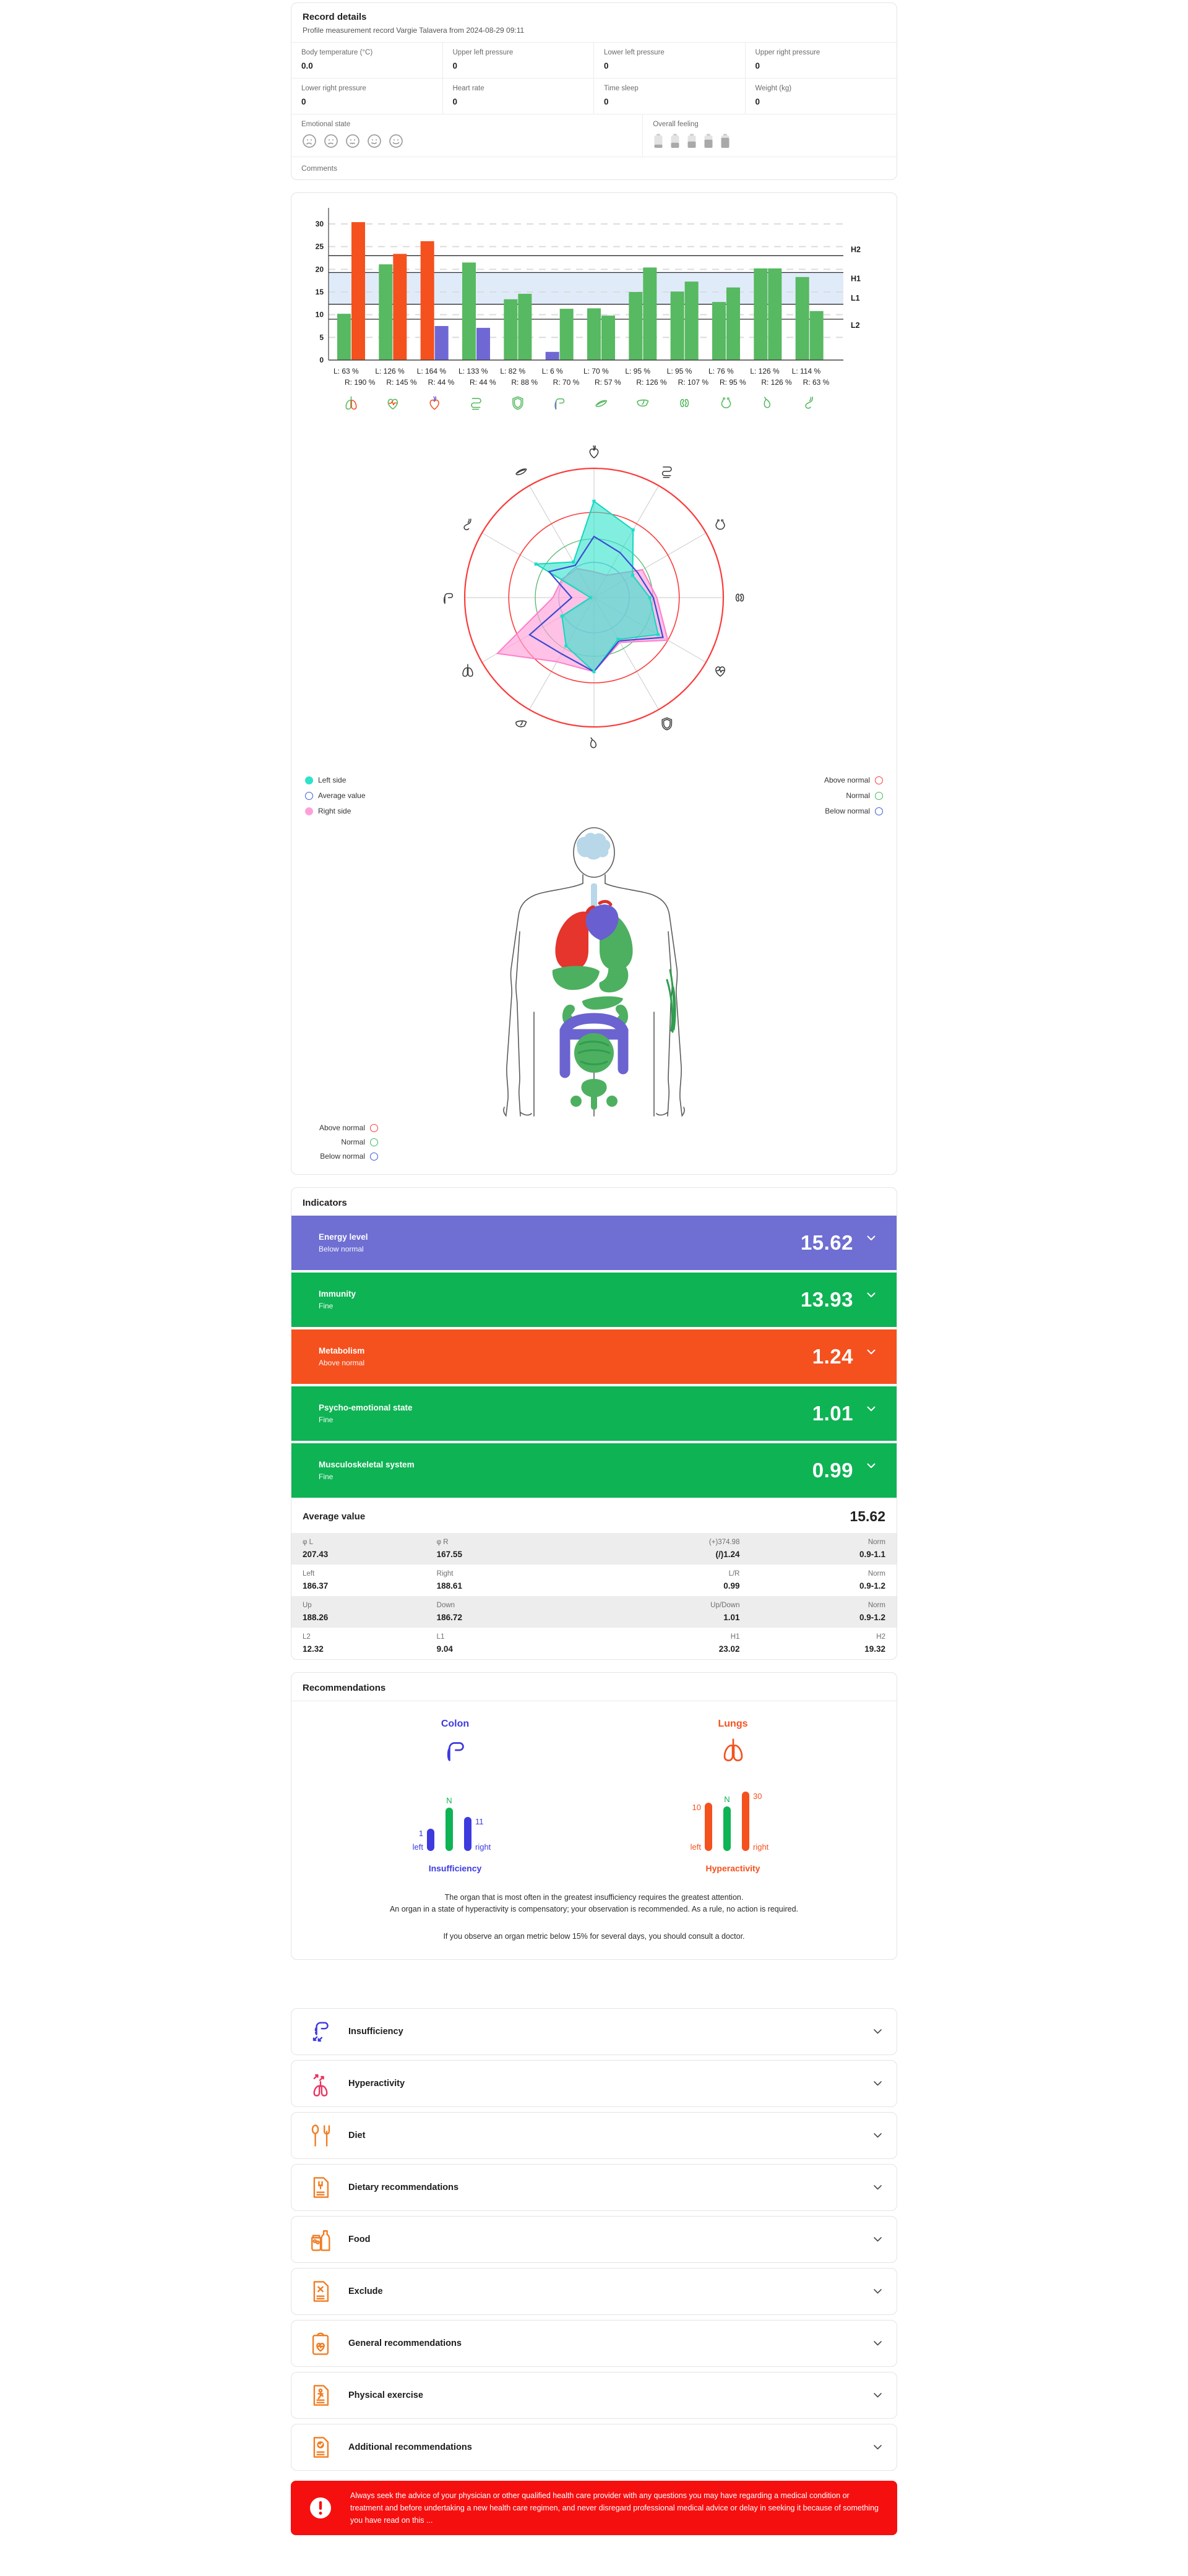  What do you see at coordinates (442, 343) in the screenshot?
I see `bar-right-vessels` at bounding box center [442, 343].